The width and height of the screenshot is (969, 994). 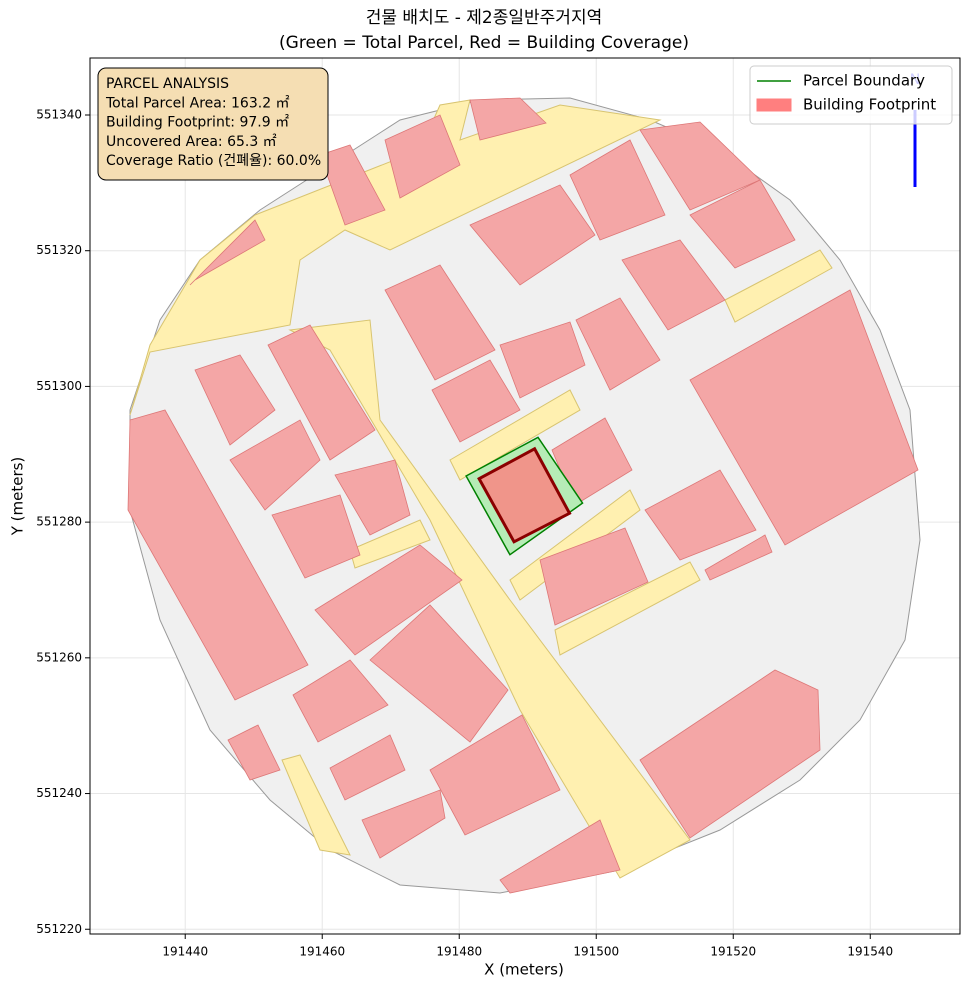 I want to click on legend-frame, so click(x=851, y=95).